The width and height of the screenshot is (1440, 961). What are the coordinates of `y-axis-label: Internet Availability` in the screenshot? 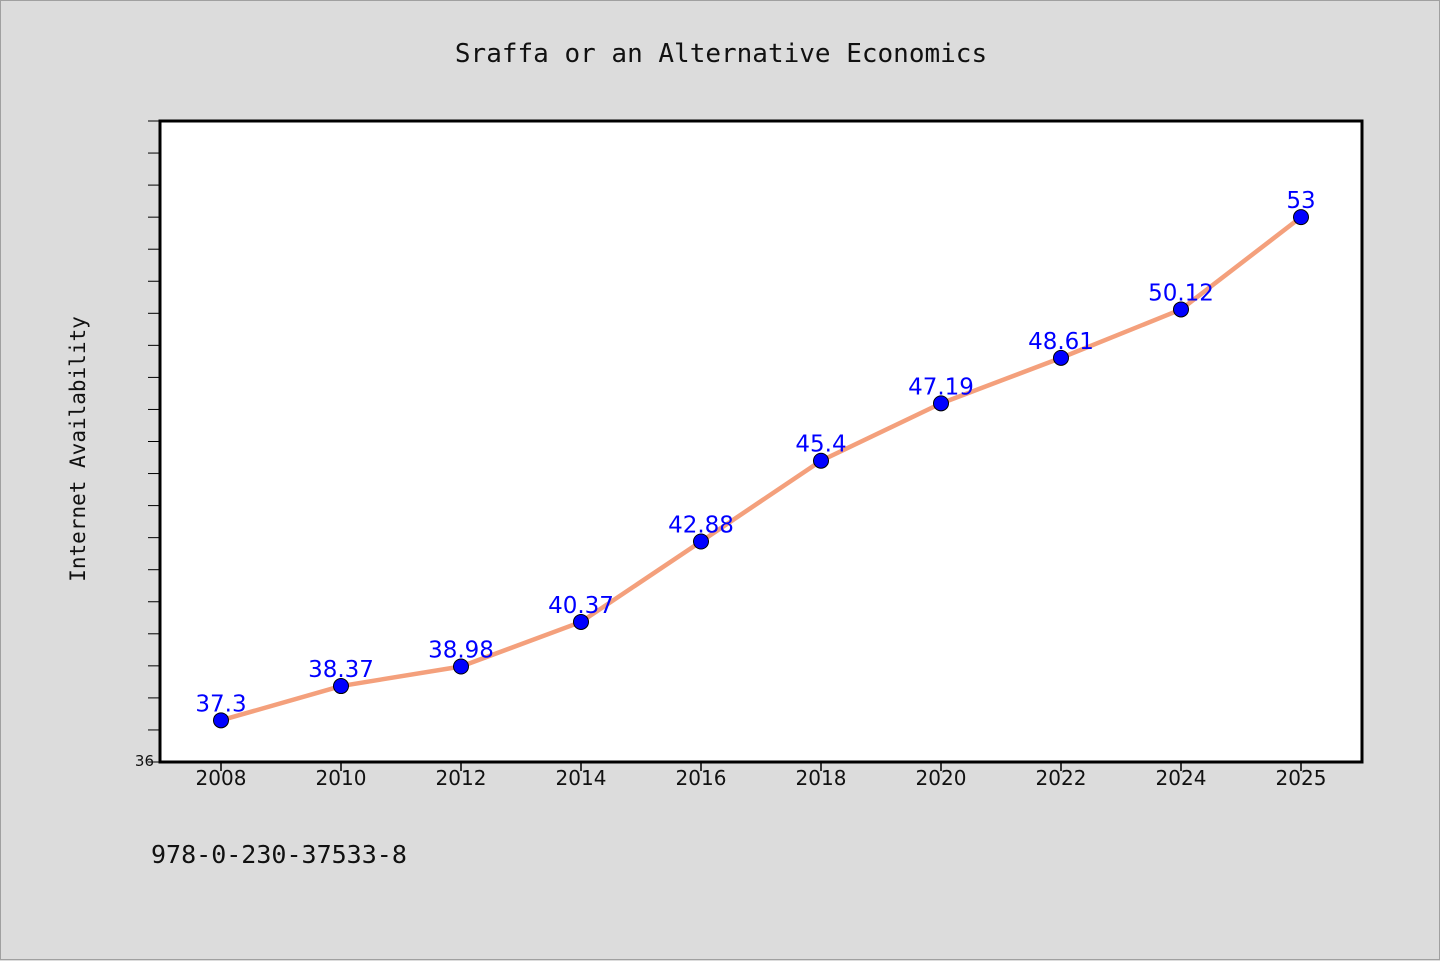 It's located at (78, 449).